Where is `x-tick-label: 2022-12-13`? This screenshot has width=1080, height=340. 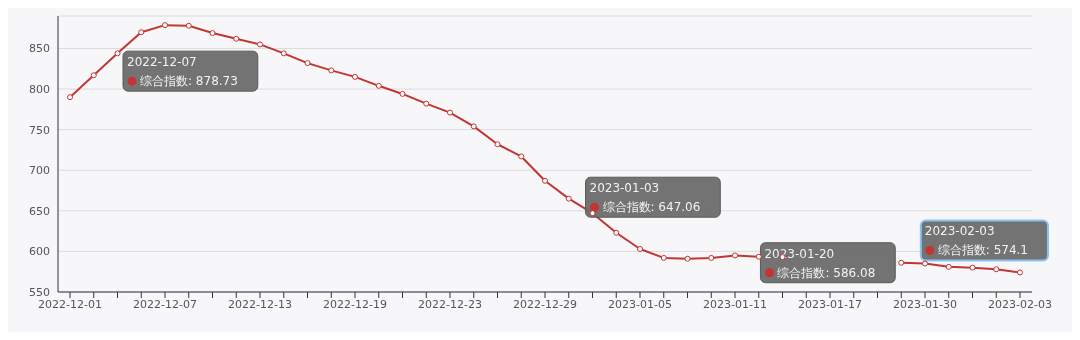 x-tick-label: 2022-12-13 is located at coordinates (260, 304).